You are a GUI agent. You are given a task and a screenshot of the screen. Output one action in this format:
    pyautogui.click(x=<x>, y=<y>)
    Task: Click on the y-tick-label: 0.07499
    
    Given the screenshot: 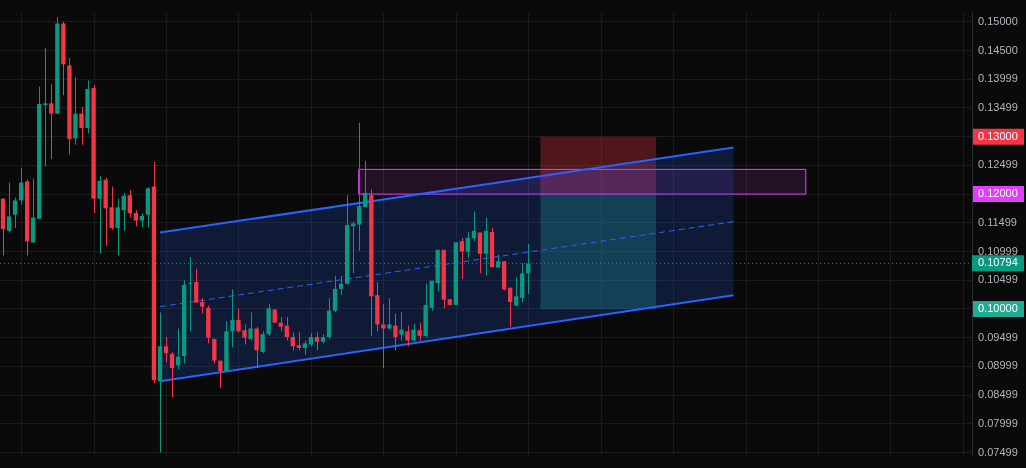 What is the action you would take?
    pyautogui.click(x=998, y=451)
    